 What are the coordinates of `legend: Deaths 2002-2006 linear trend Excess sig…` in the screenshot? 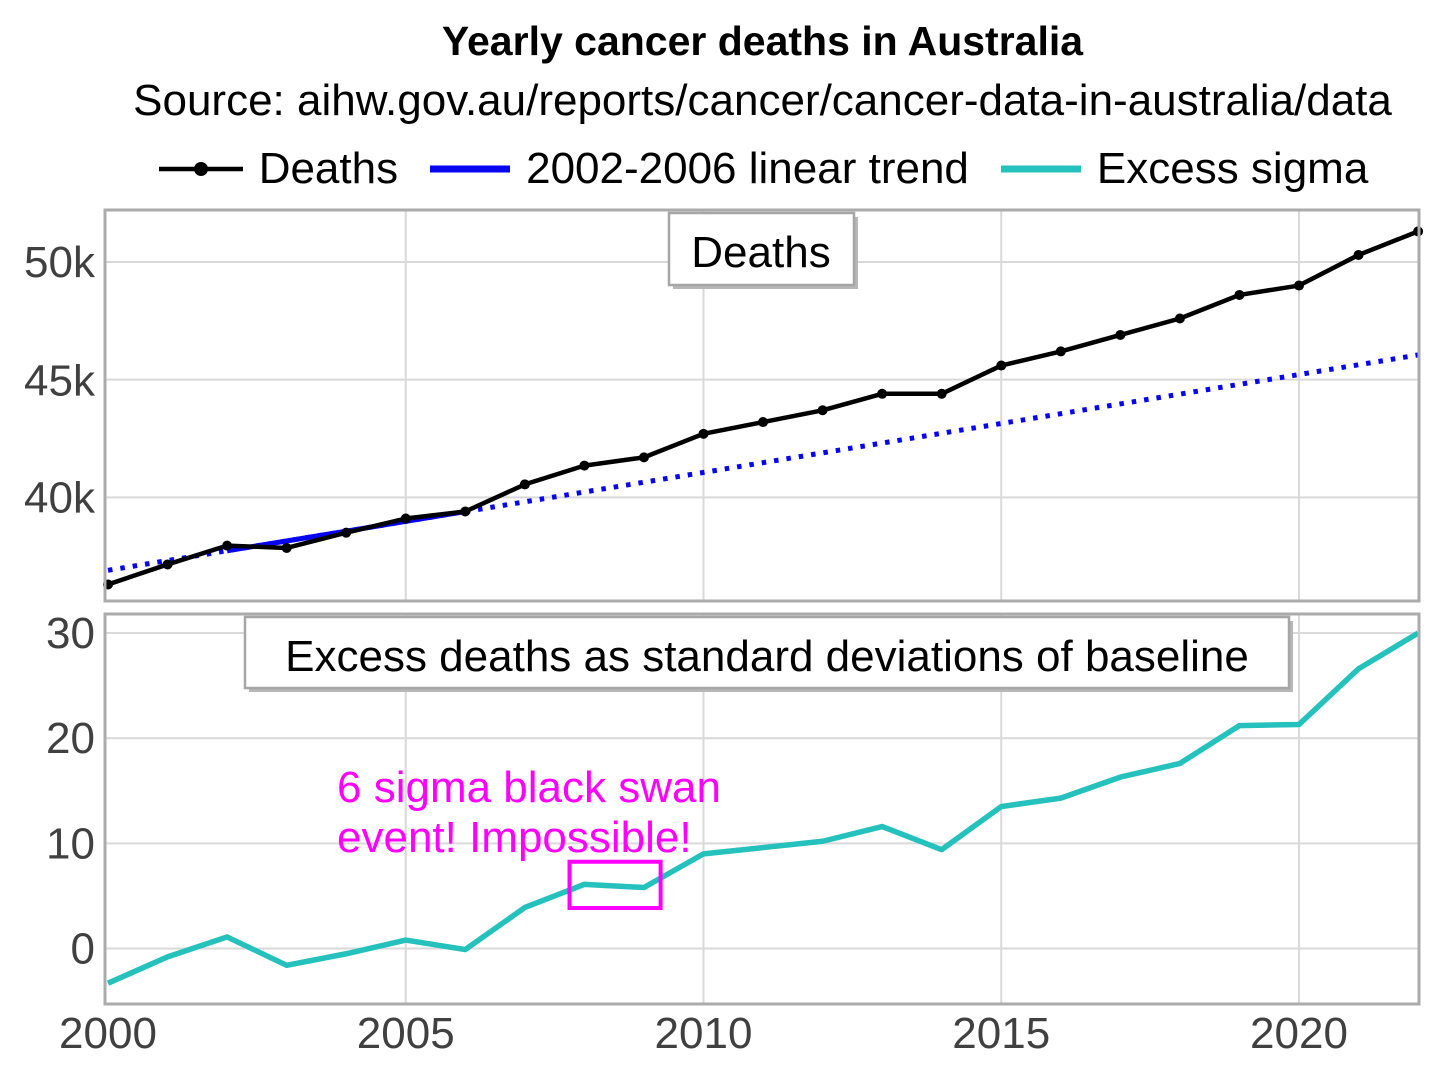 It's located at (762, 169).